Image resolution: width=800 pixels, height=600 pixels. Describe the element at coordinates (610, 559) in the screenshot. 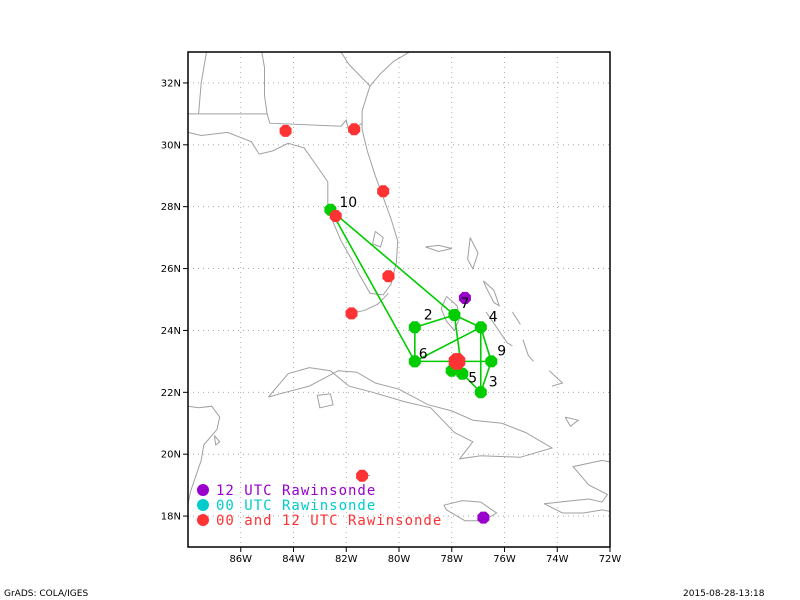

I see `tick-label-x: 72W` at that location.